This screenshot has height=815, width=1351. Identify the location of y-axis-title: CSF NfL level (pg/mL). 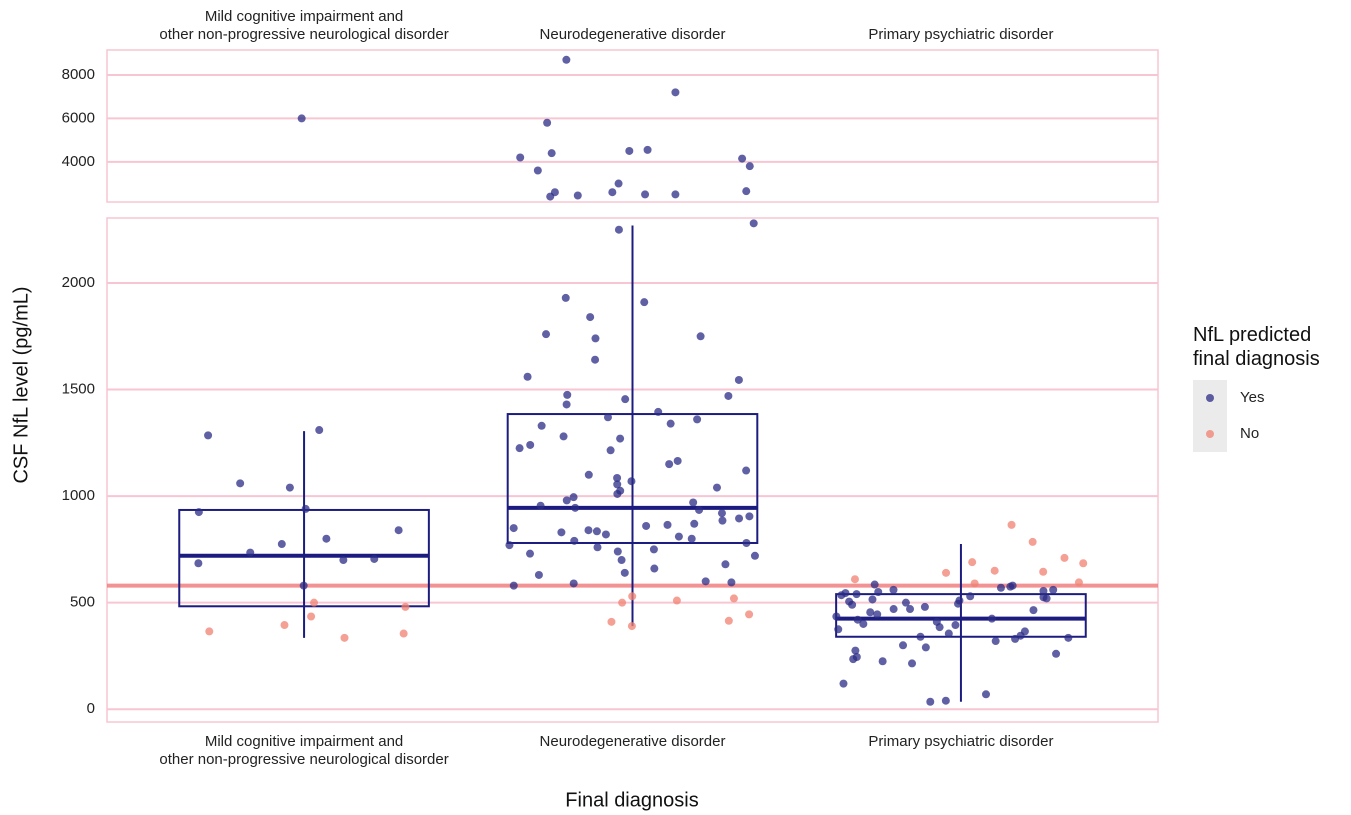
(21, 384).